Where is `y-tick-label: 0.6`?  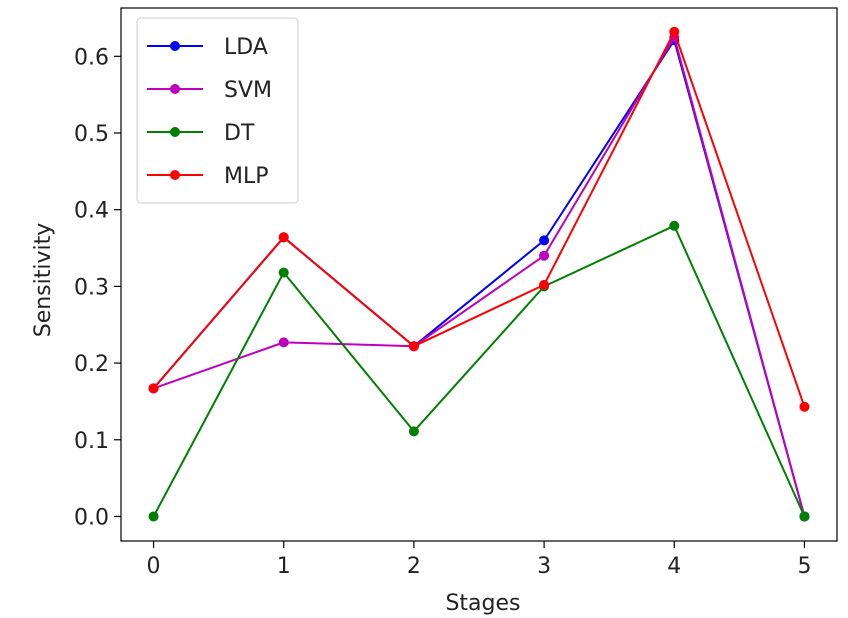
y-tick-label: 0.6 is located at coordinates (91, 57).